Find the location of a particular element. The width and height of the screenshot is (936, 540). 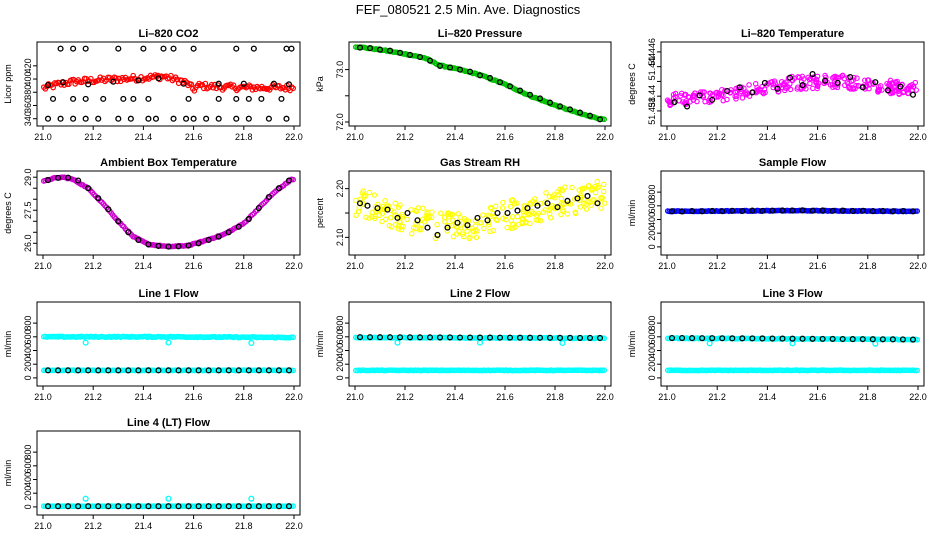

x-tick-label: 22.0 is located at coordinates (918, 266).